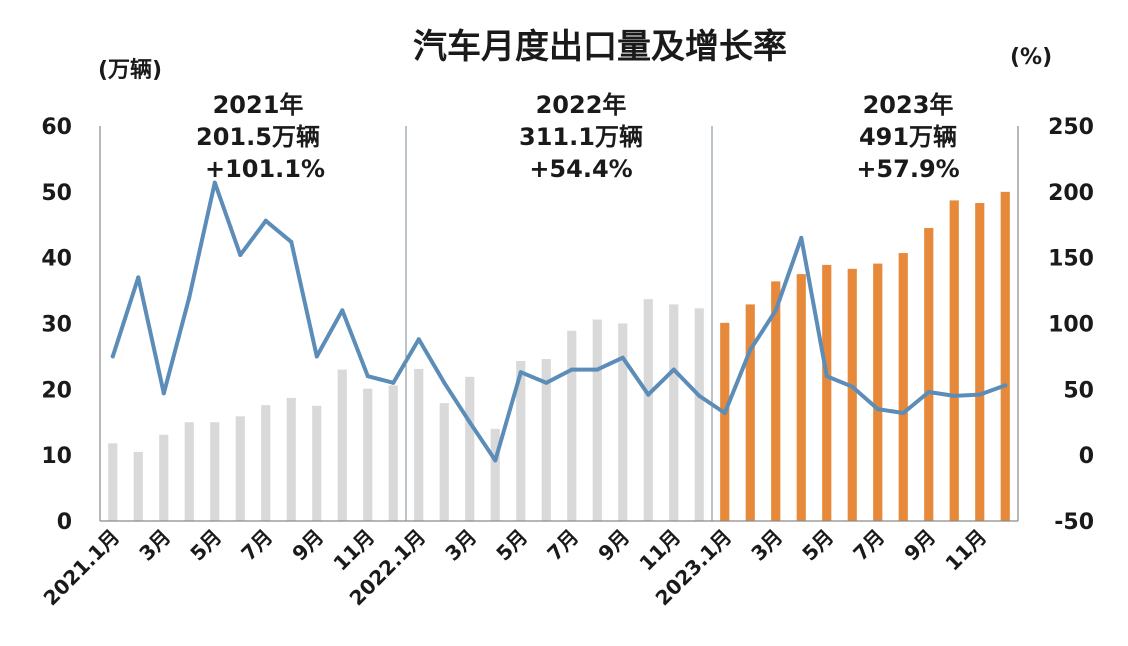 Image resolution: width=1128 pixels, height=646 pixels. I want to click on annotation-2023: 2023年 491万辆 +57.9%, so click(907, 137).